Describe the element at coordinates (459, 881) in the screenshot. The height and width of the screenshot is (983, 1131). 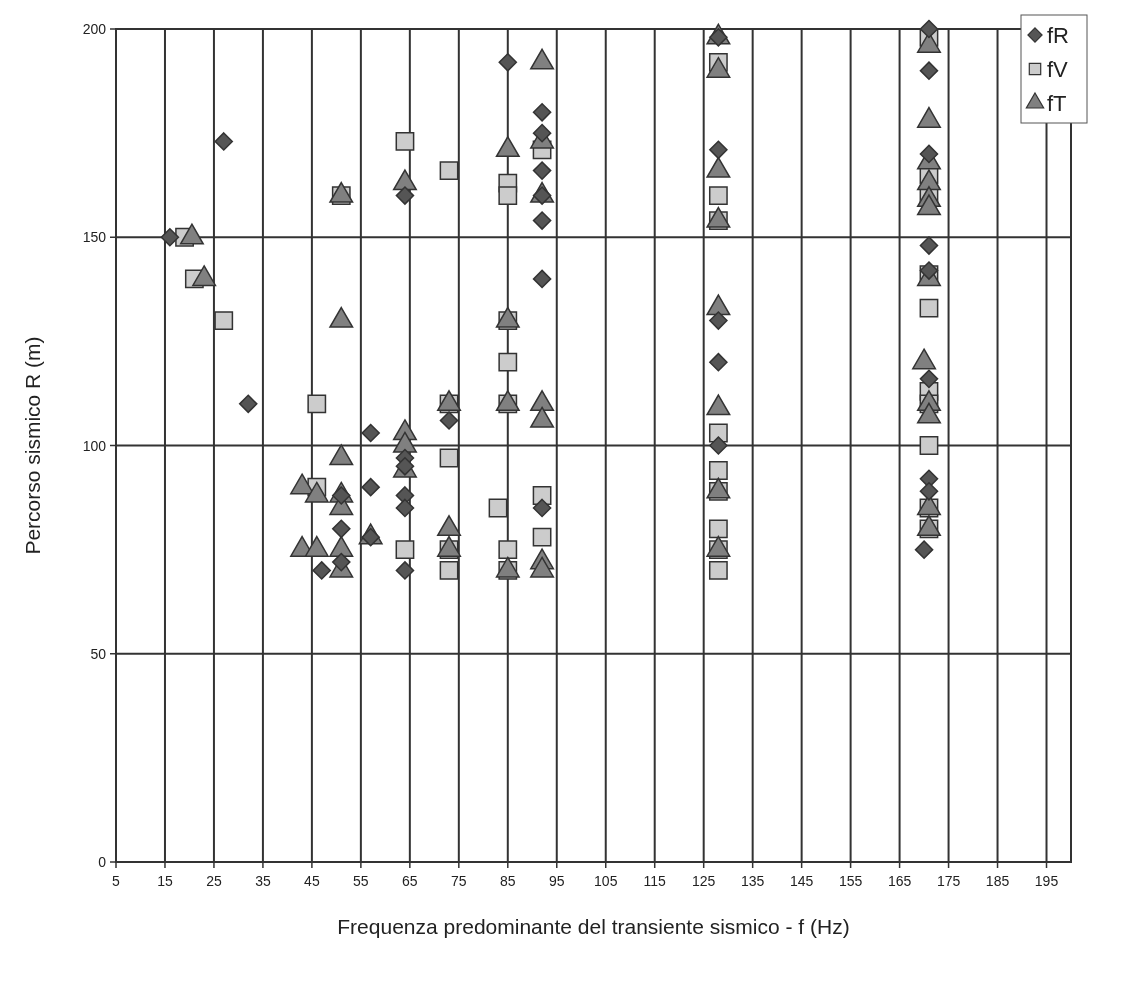
I see `x-tick-label: 75` at that location.